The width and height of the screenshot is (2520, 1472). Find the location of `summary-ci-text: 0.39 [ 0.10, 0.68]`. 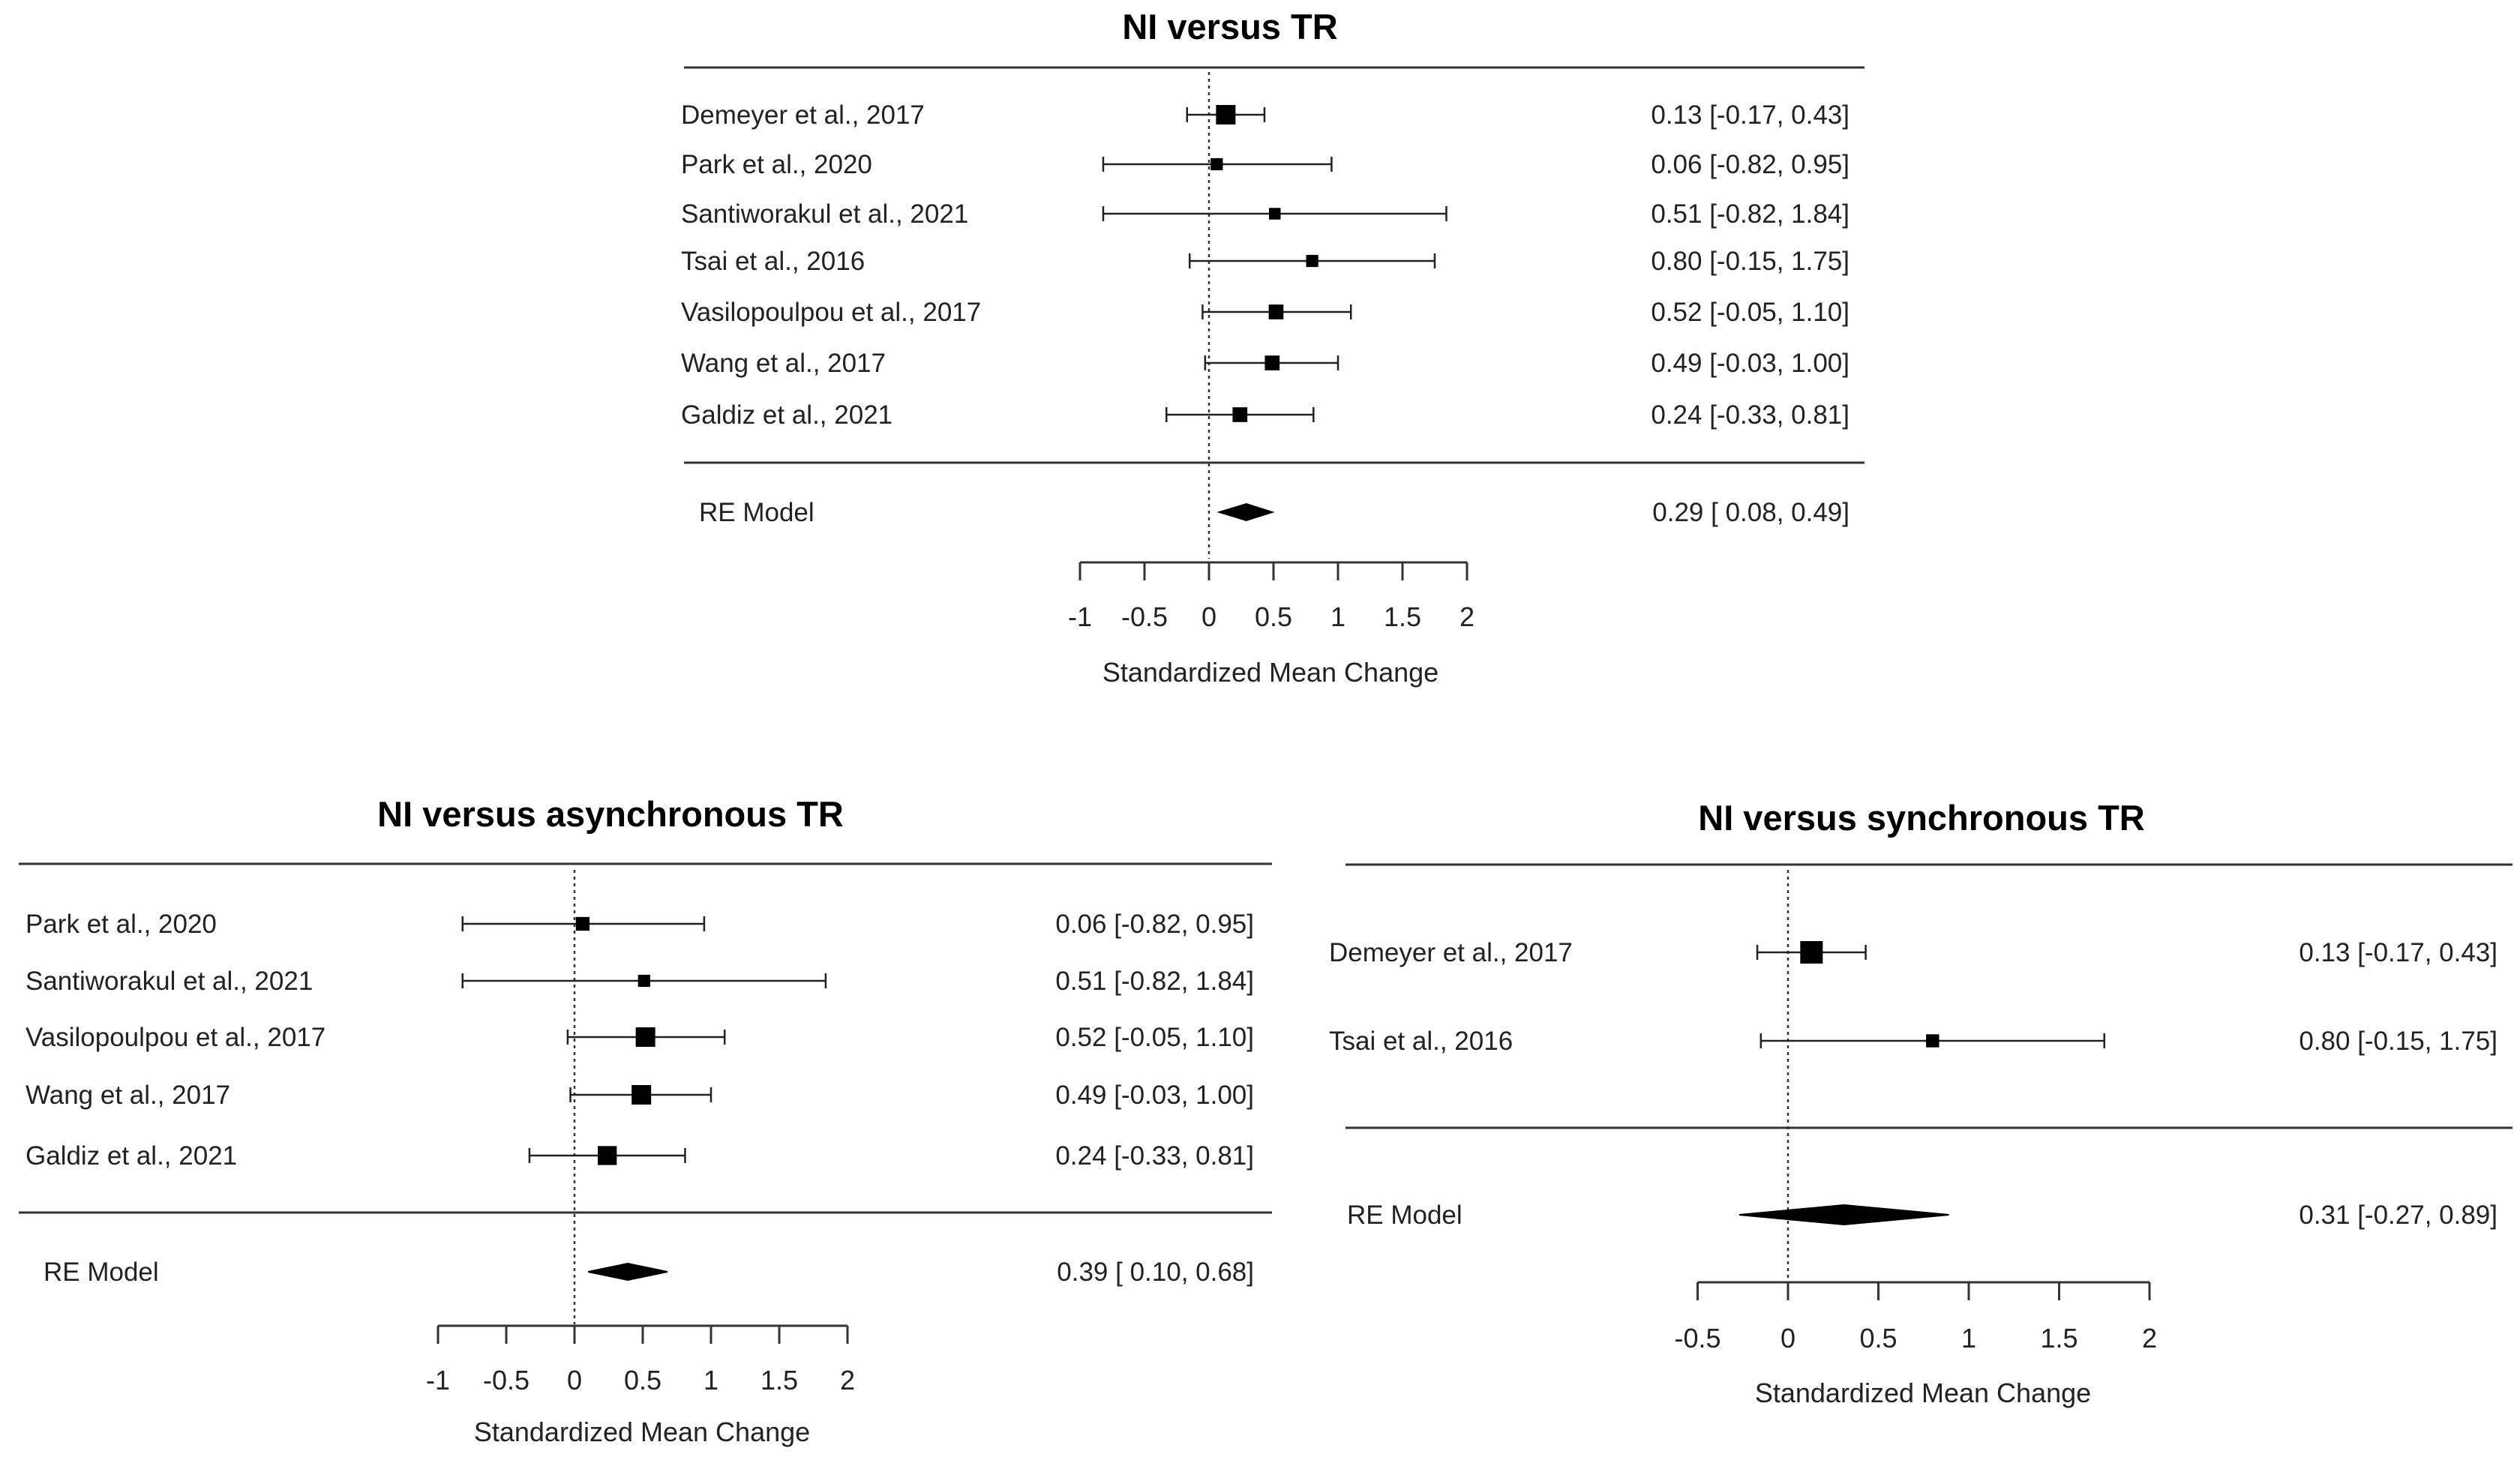

summary-ci-text: 0.39 [ 0.10, 0.68] is located at coordinates (1155, 1272).